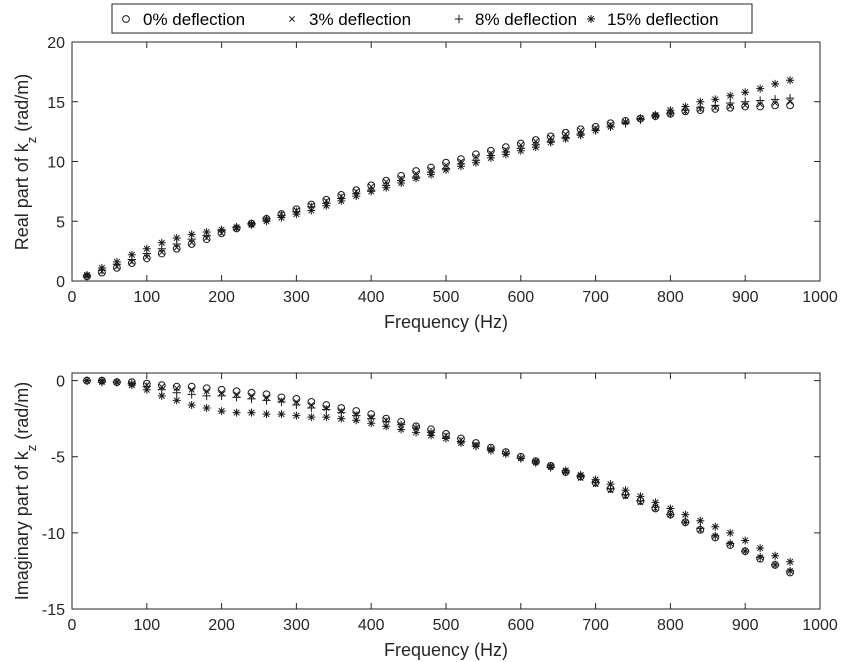  I want to click on ytick-label: 20, so click(56, 43).